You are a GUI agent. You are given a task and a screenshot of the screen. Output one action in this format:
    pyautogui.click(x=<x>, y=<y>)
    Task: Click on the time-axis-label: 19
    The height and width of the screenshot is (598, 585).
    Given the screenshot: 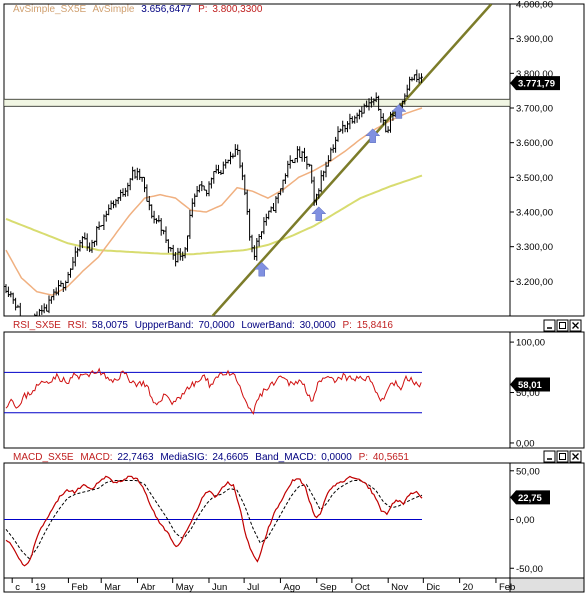 What is the action you would take?
    pyautogui.click(x=40, y=587)
    